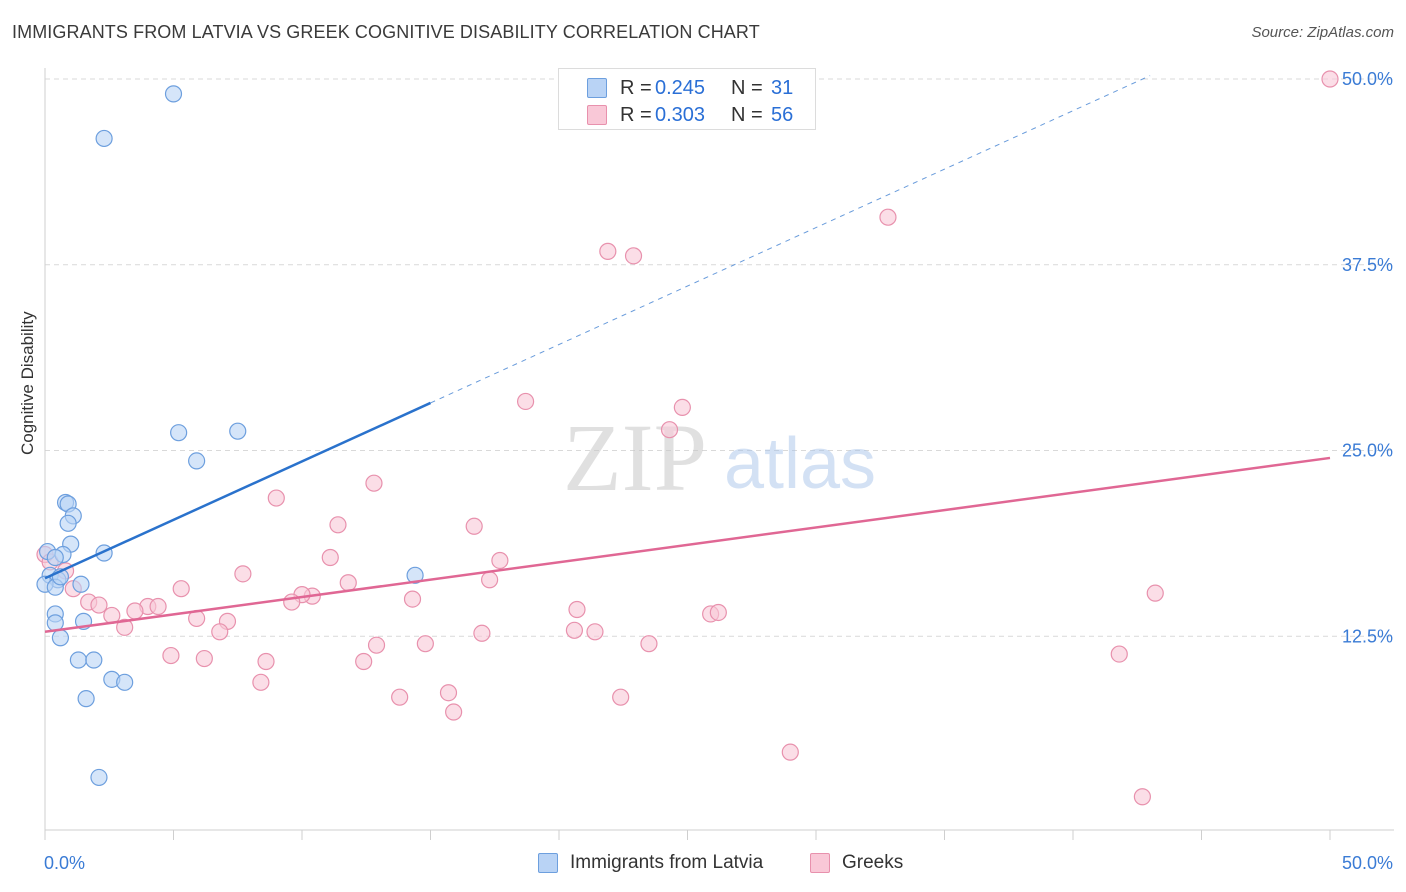  Describe the element at coordinates (719, 457) in the screenshot. I see `watermark: ZIP atlas` at that location.